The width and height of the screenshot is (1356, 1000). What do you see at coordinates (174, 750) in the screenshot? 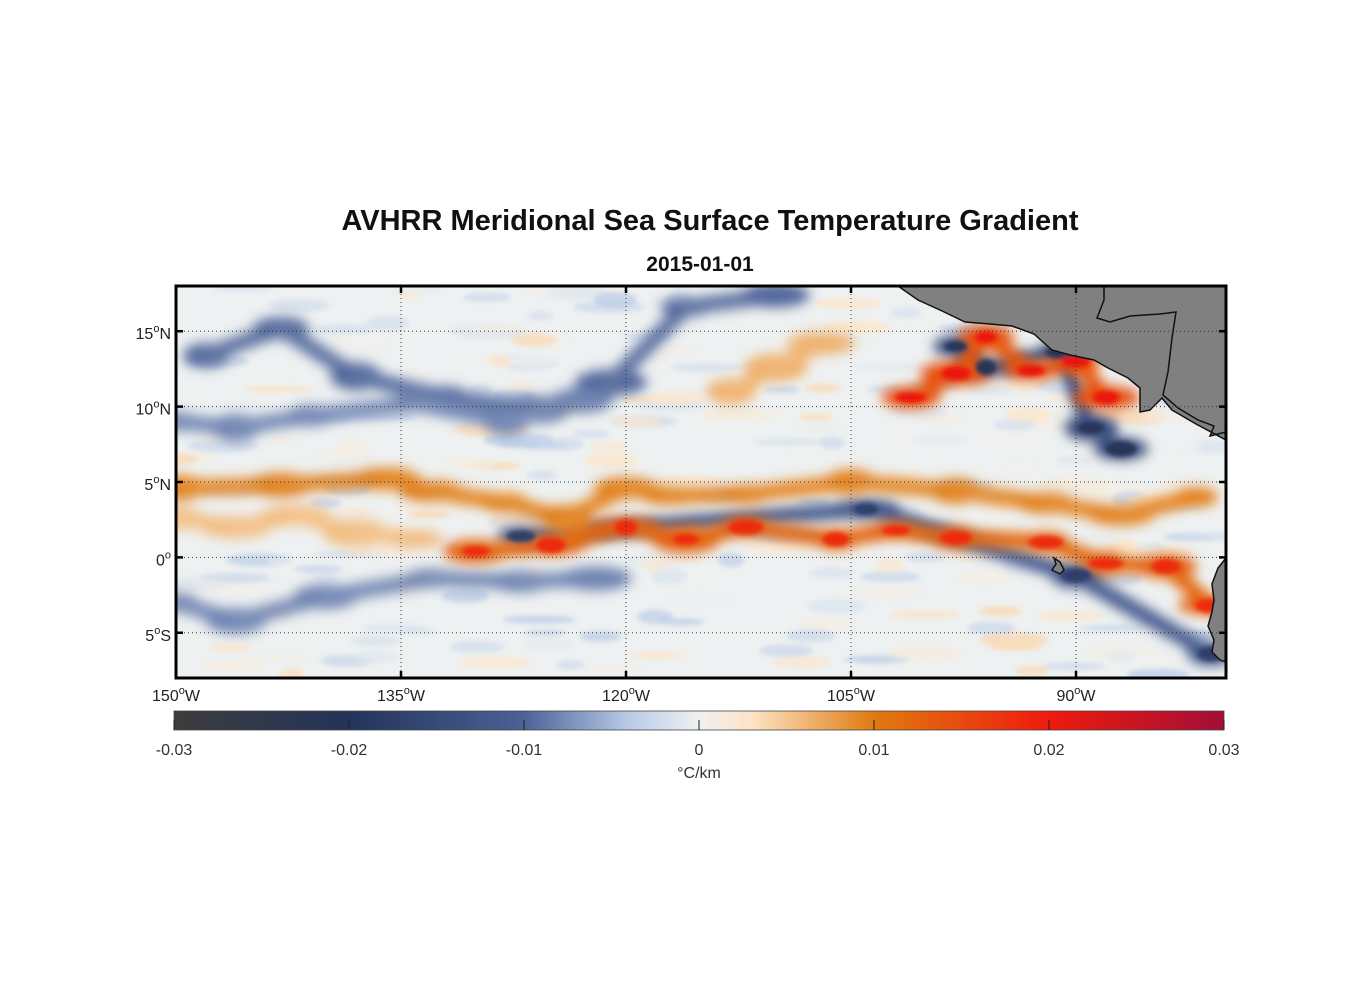
I see `colorbar-tick-label: -0.03` at bounding box center [174, 750].